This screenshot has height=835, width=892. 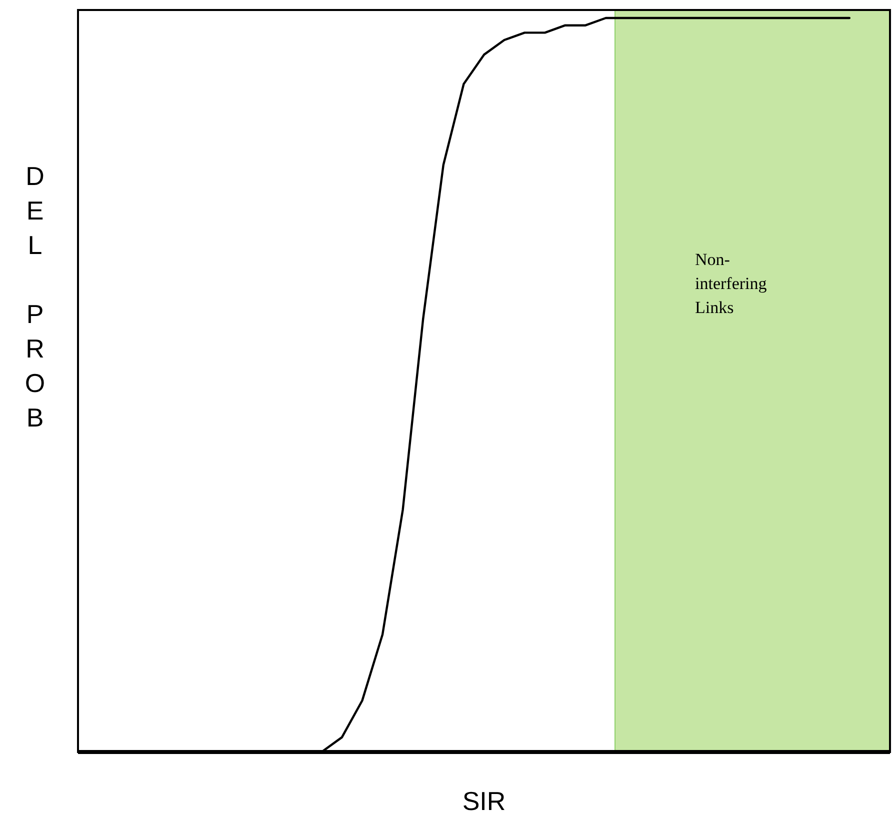 I want to click on annotation: Non-interfering Links, so click(x=731, y=283).